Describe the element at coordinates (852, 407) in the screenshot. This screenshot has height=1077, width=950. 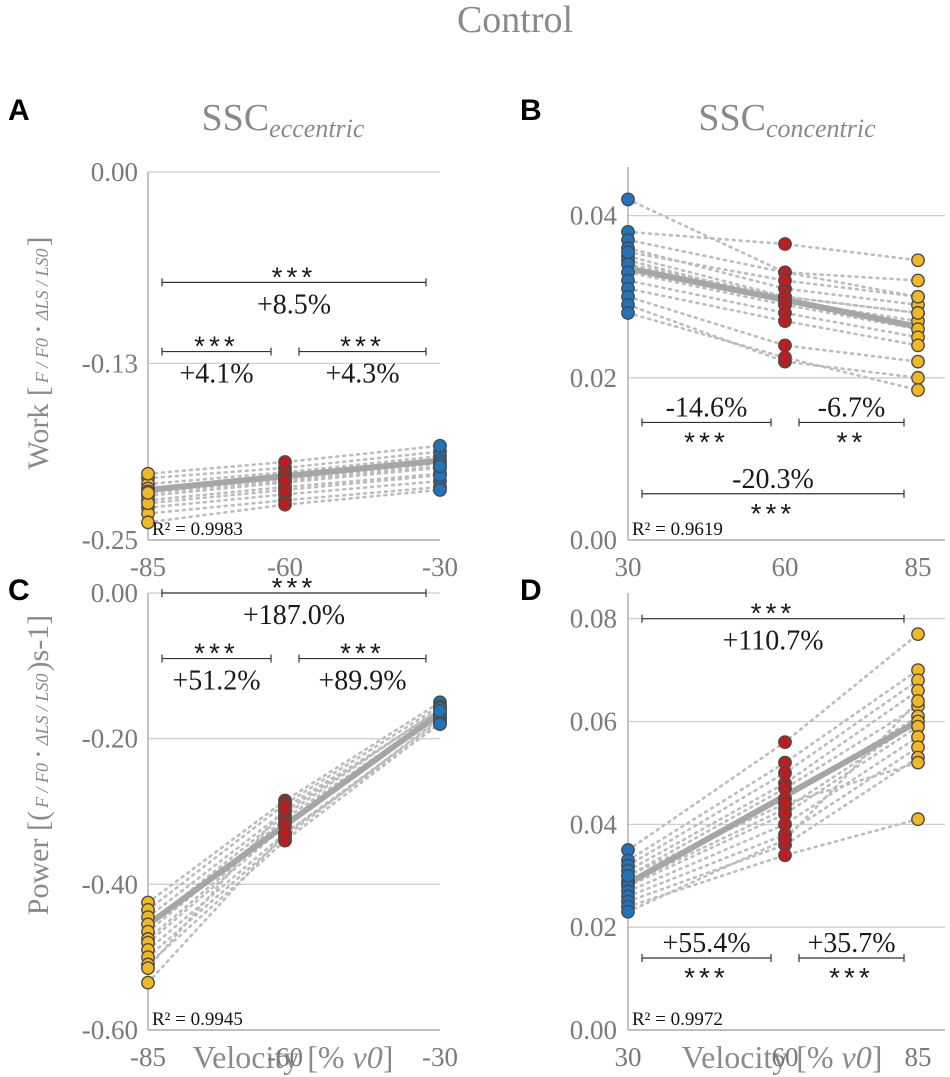
I see `percent-change-label: -6.7%` at that location.